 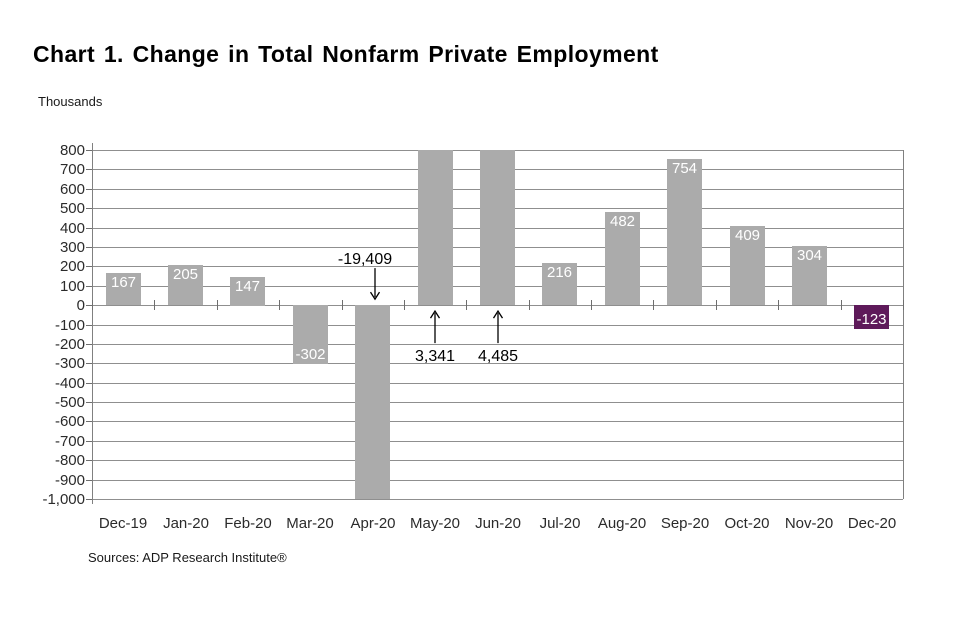 I want to click on y-axis-tick-label: 600, so click(x=72, y=189).